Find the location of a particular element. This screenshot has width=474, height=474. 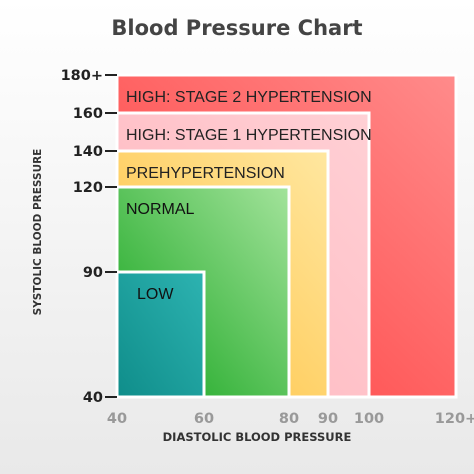

x-tick-label: 120+ is located at coordinates (454, 419).